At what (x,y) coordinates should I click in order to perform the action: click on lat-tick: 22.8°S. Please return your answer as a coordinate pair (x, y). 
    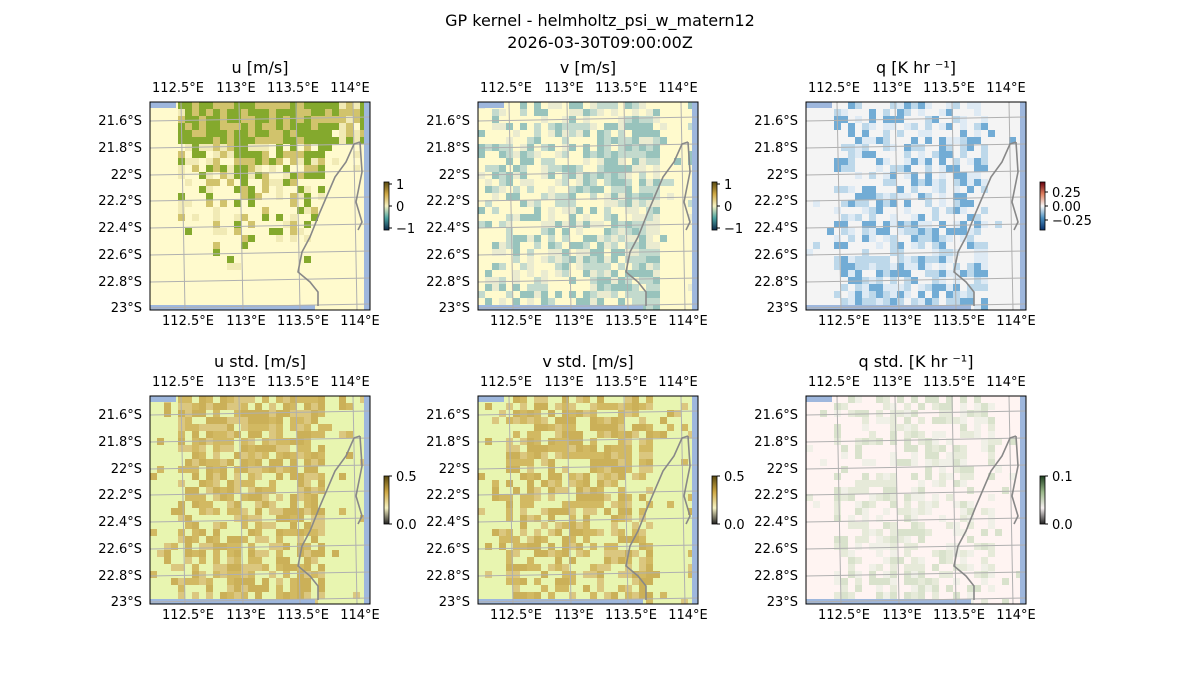
    Looking at the image, I should click on (120, 282).